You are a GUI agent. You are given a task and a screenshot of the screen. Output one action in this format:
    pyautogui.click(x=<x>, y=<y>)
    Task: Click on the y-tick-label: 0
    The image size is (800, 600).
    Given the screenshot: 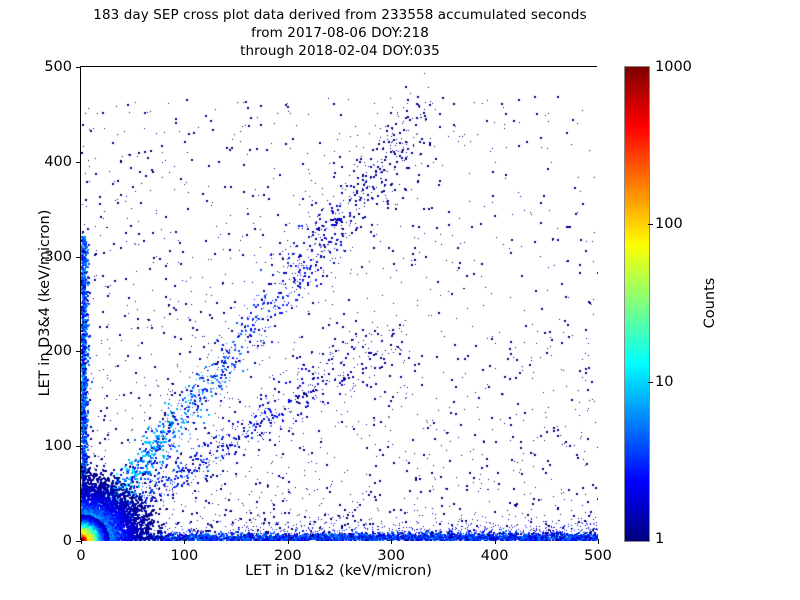 What is the action you would take?
    pyautogui.click(x=67, y=541)
    